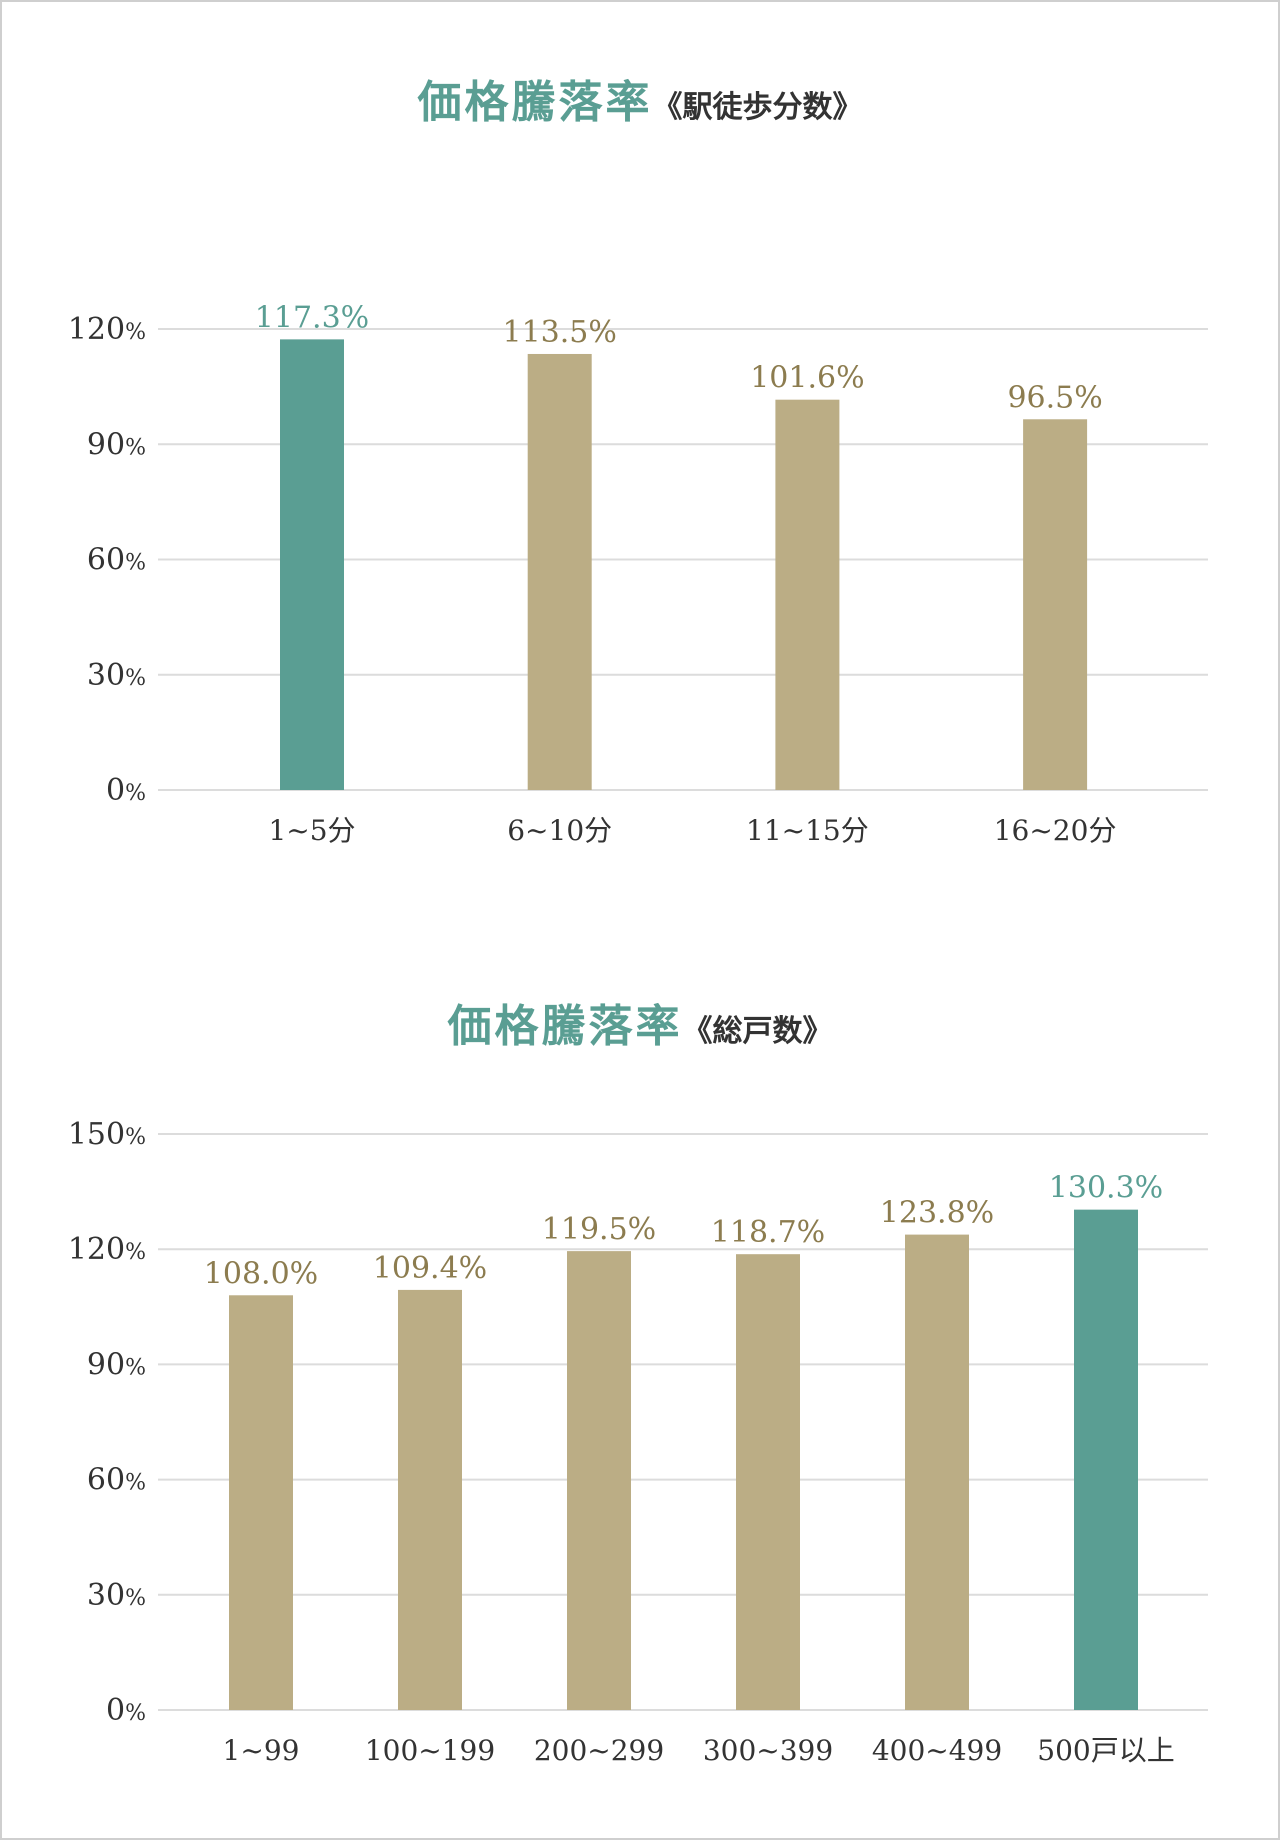  Describe the element at coordinates (312, 317) in the screenshot. I see `data-label: 117.3%` at that location.